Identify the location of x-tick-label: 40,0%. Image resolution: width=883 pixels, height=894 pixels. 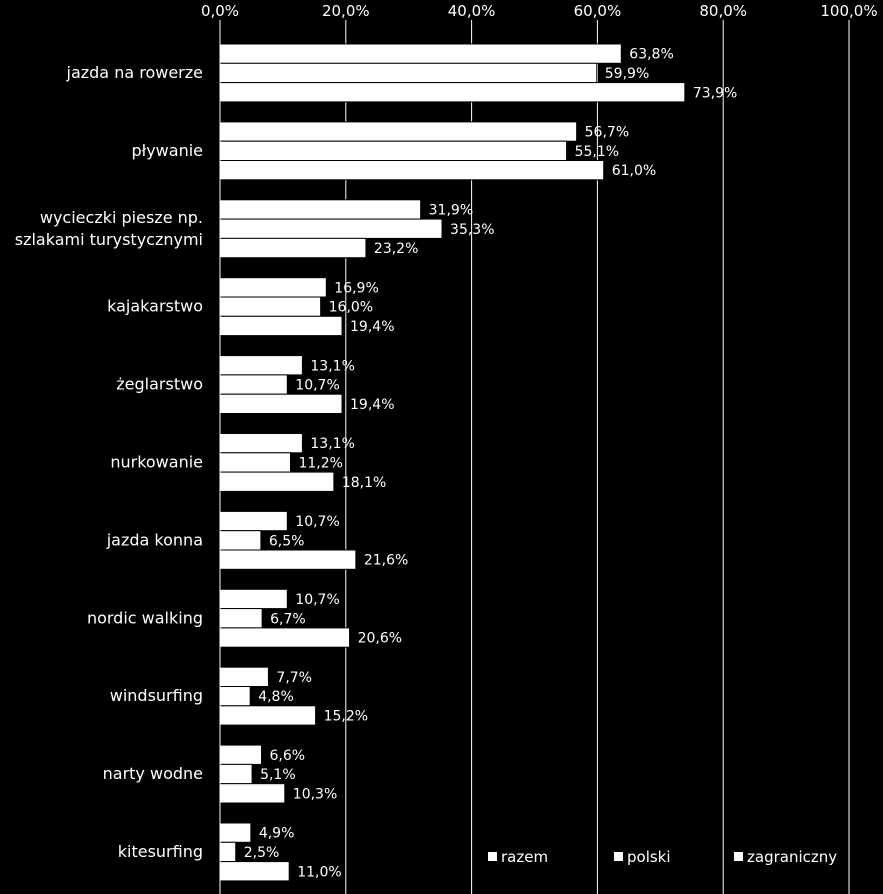
(472, 11).